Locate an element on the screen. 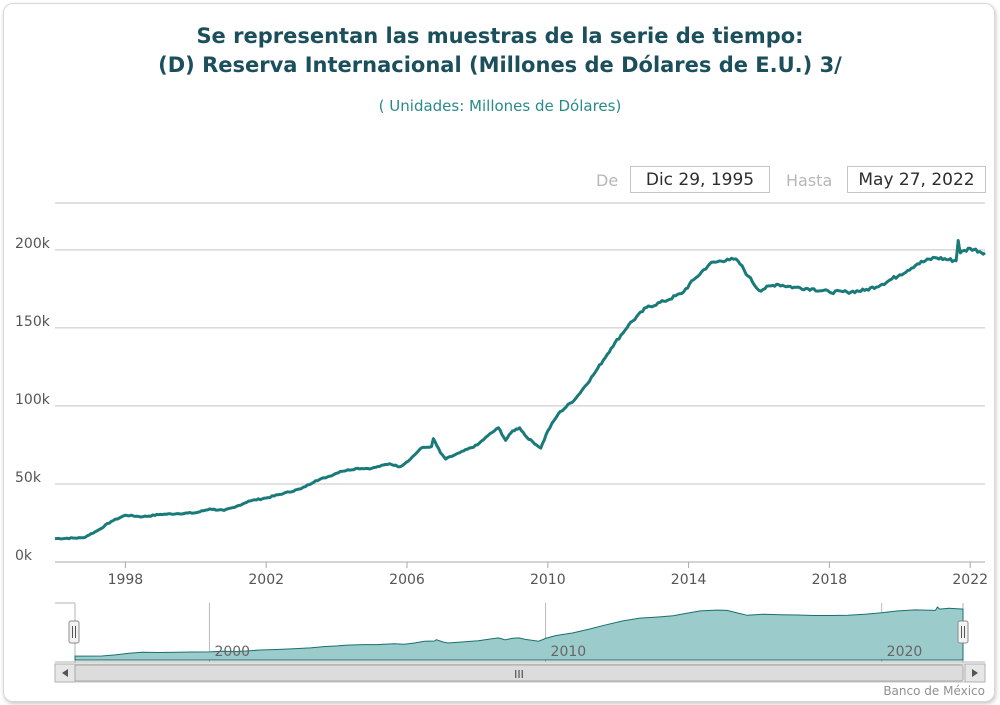 The image size is (1000, 705). range-to-input: May 27, 2022 is located at coordinates (916, 179).